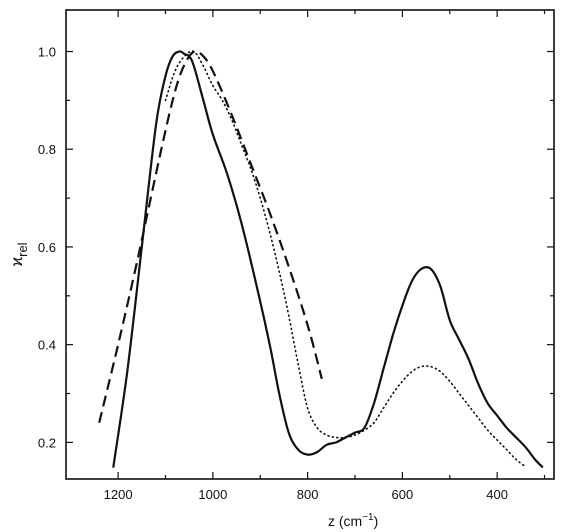 The image size is (570, 532). I want to click on y-tick-label: 1.0, so click(47, 52).